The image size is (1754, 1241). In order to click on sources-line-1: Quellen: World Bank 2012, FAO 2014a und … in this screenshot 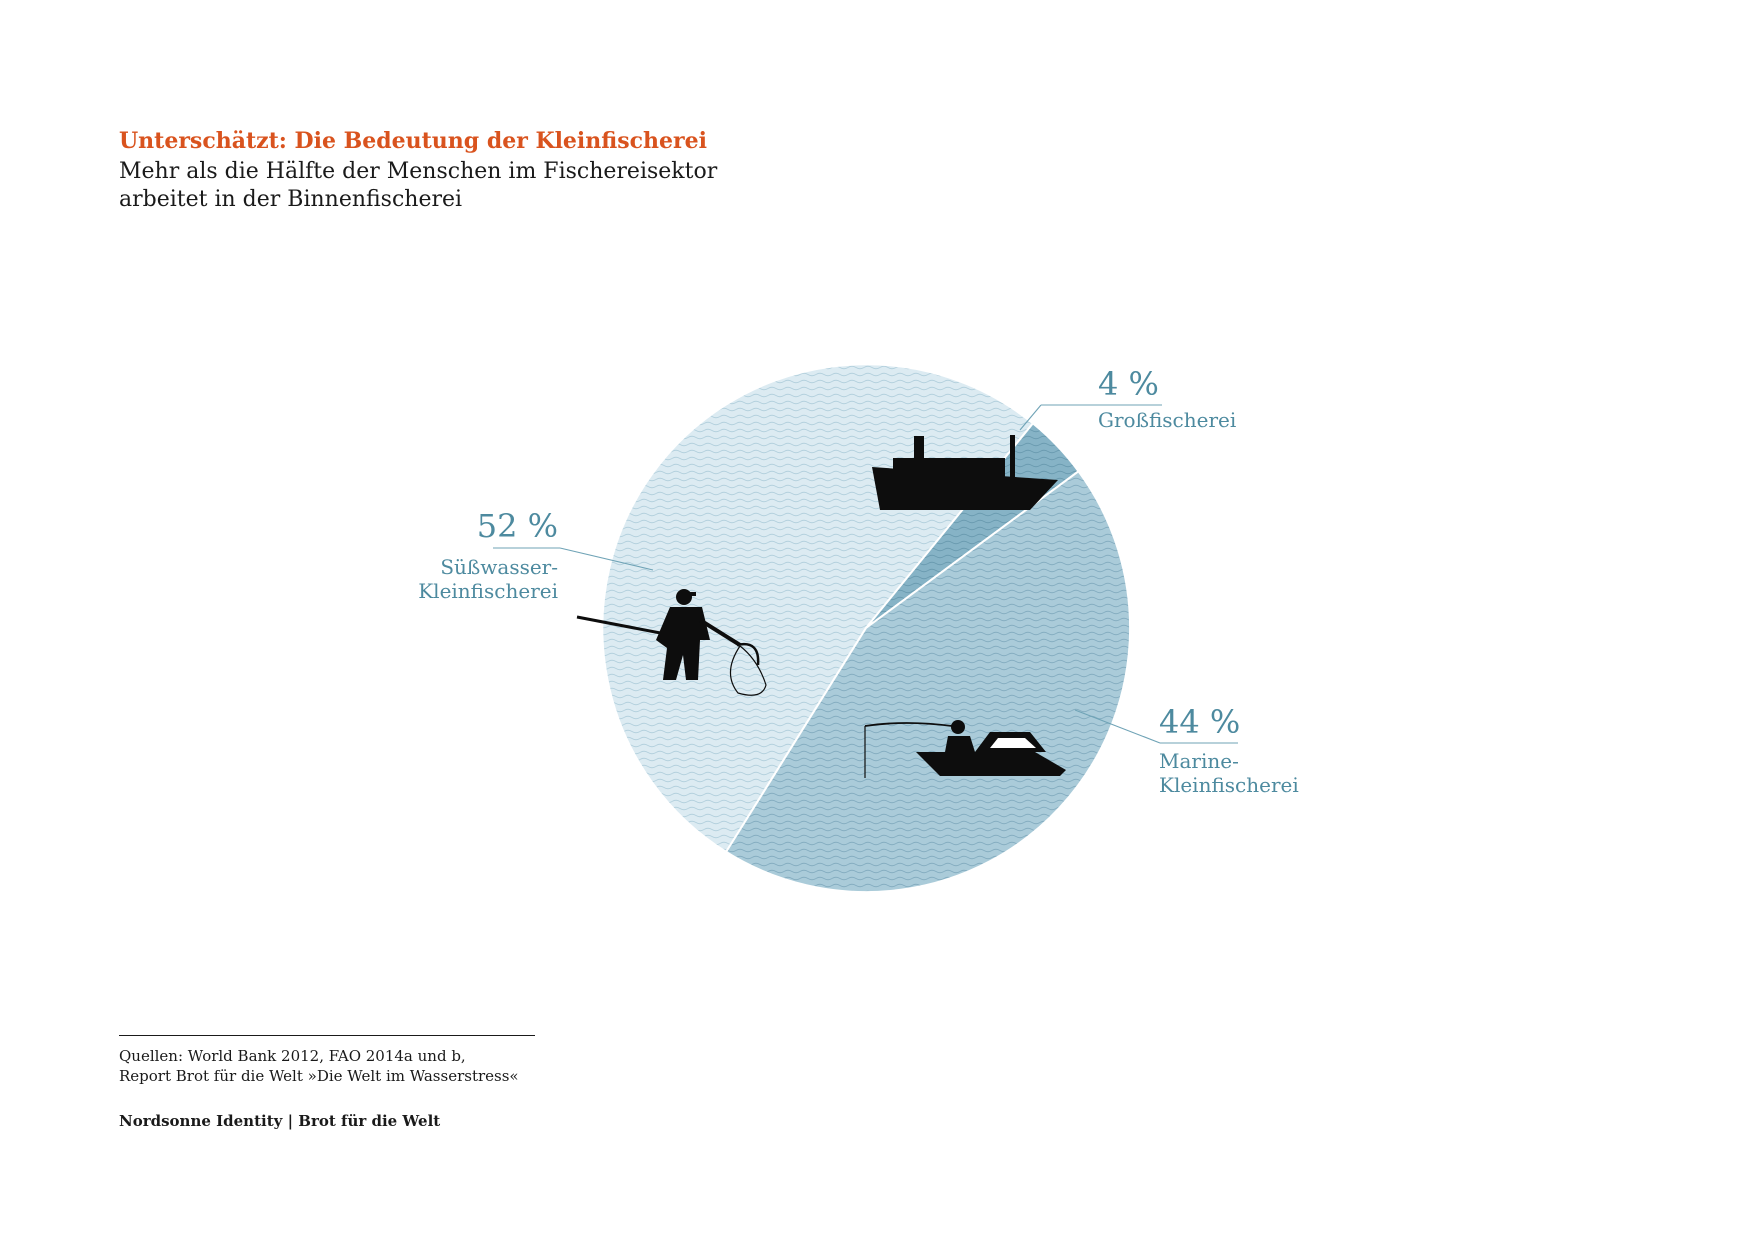, I will do `click(292, 1056)`.